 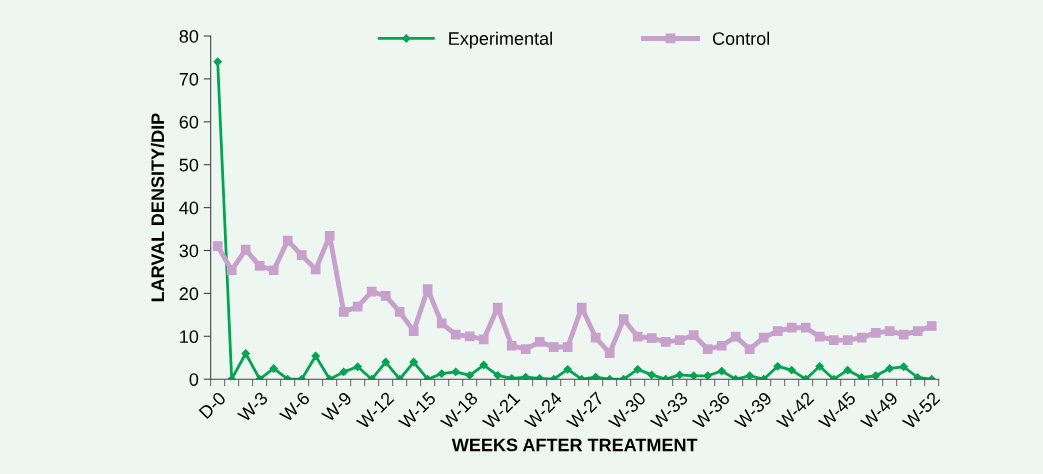 What do you see at coordinates (336, 407) in the screenshot?
I see `x-tick-label: W-9` at bounding box center [336, 407].